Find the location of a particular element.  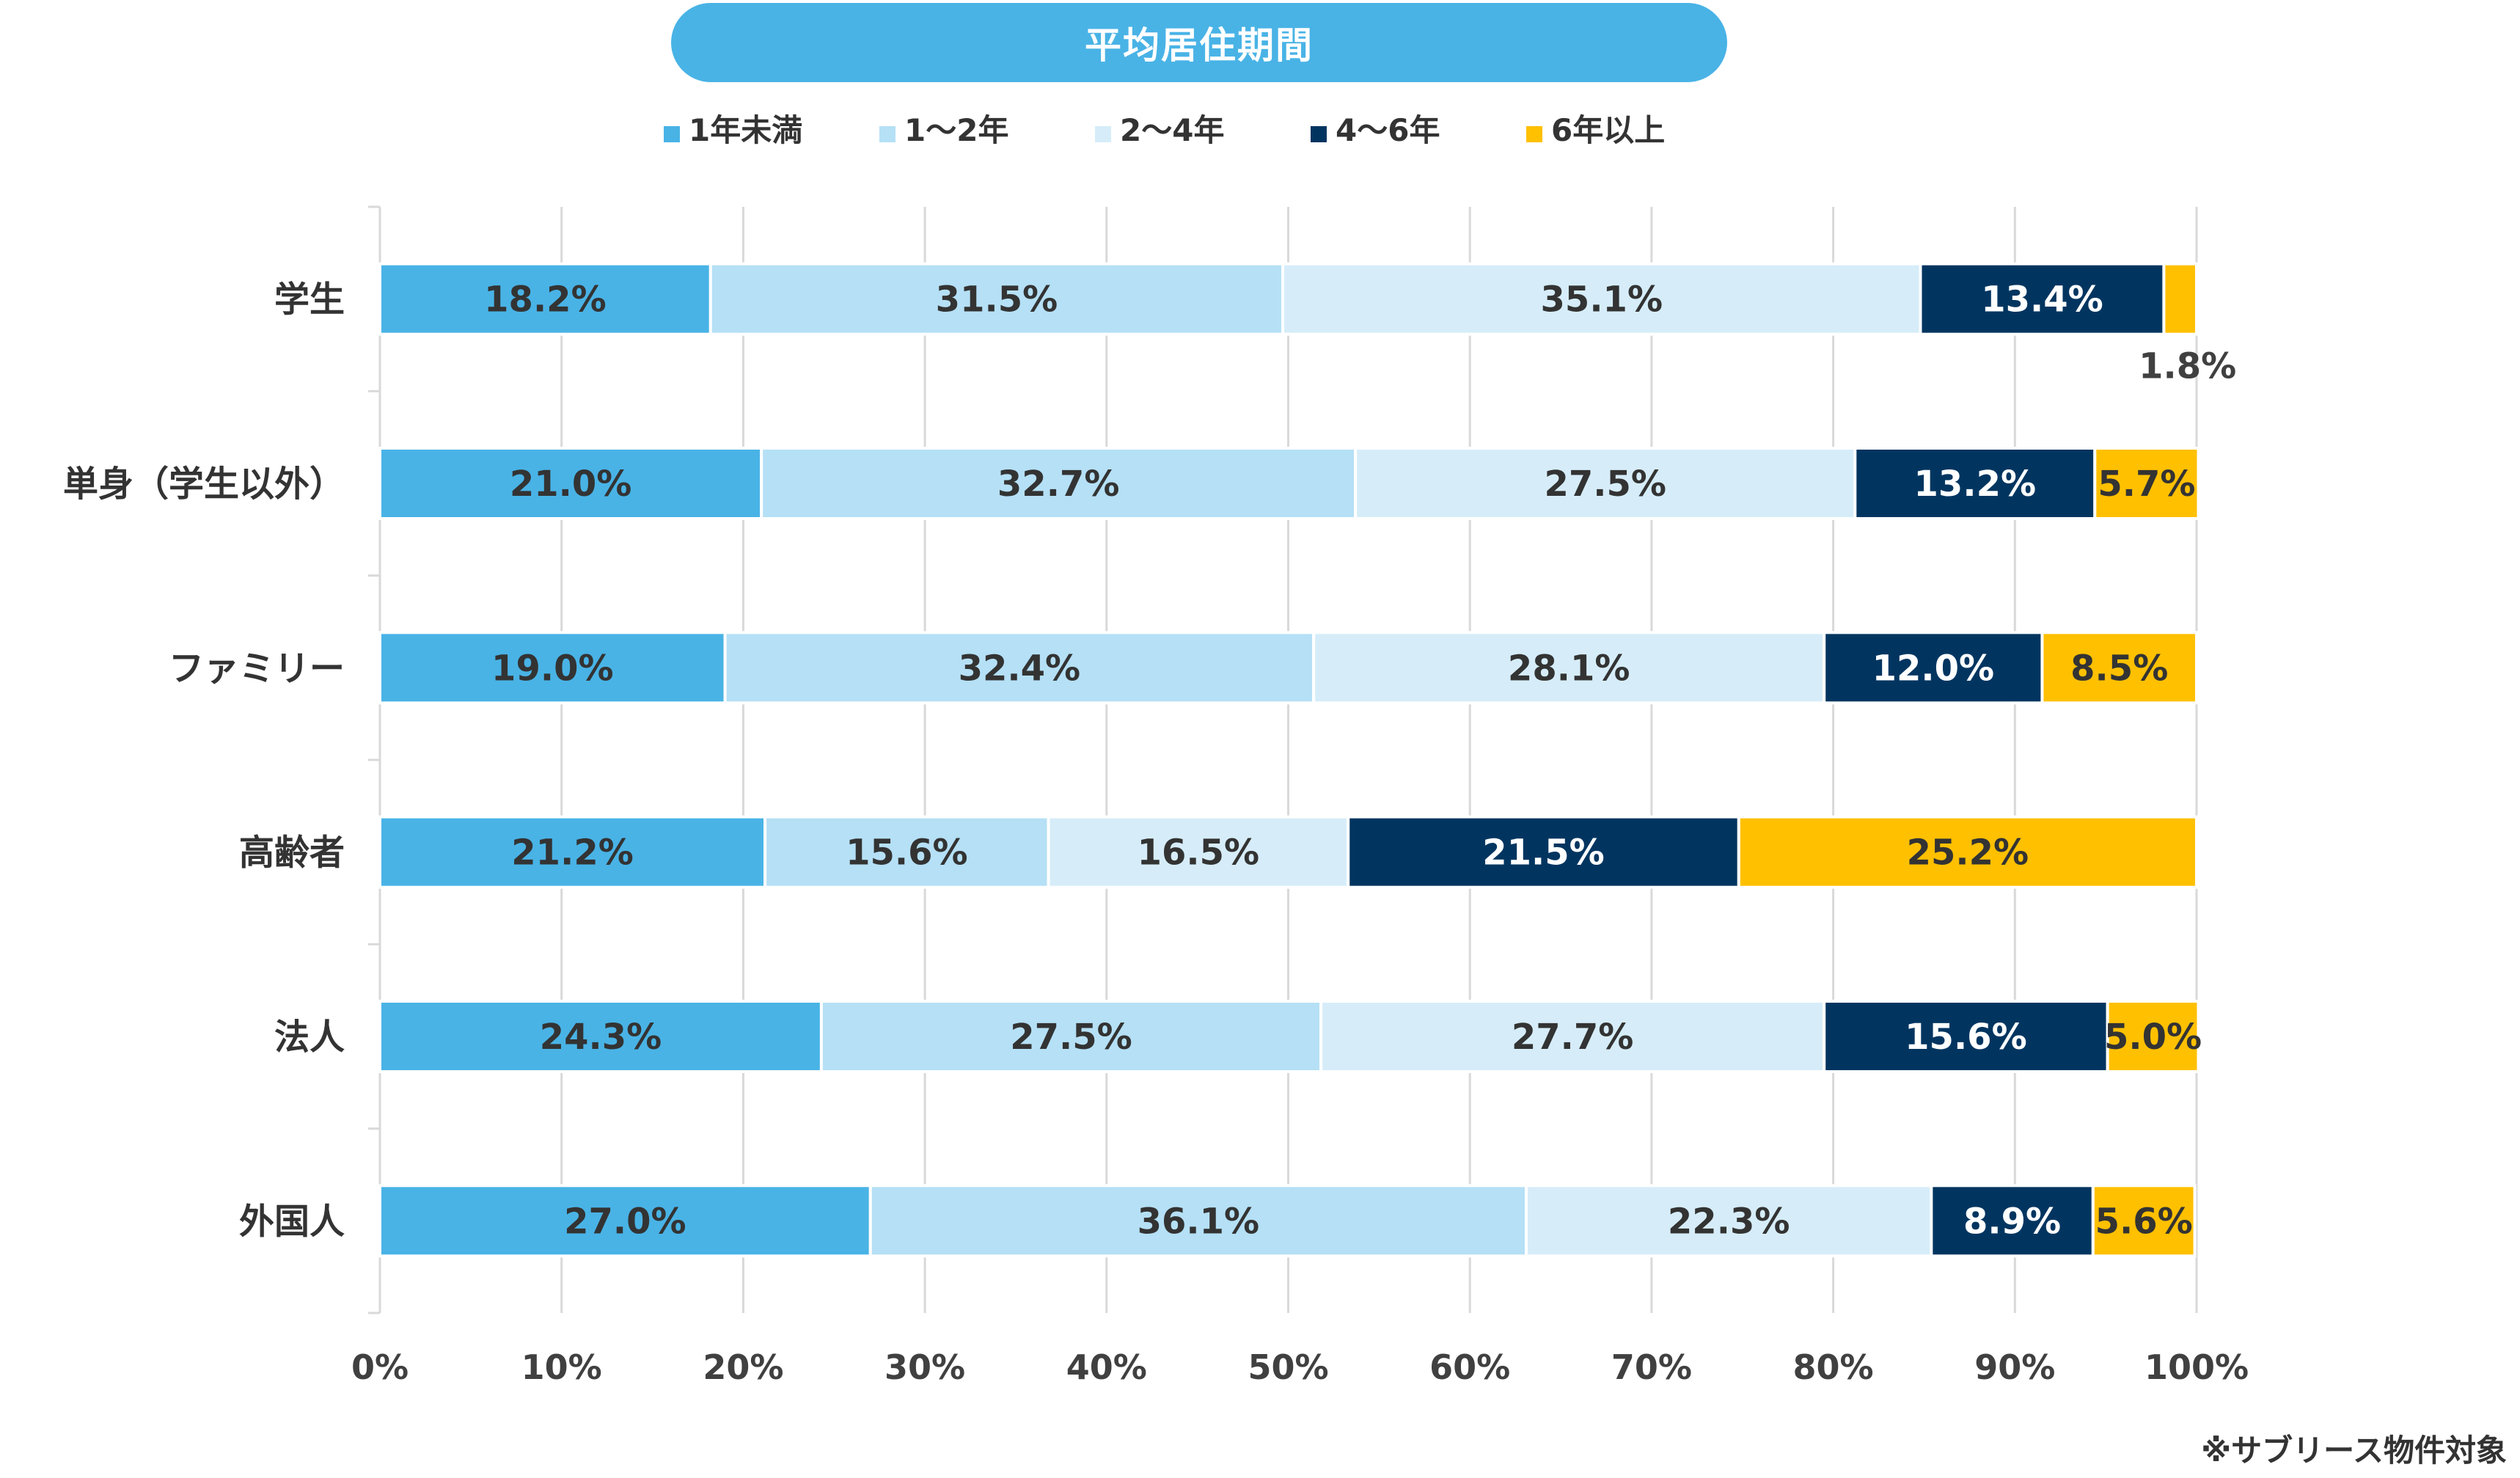

data-label: 24.3% is located at coordinates (601, 1037).